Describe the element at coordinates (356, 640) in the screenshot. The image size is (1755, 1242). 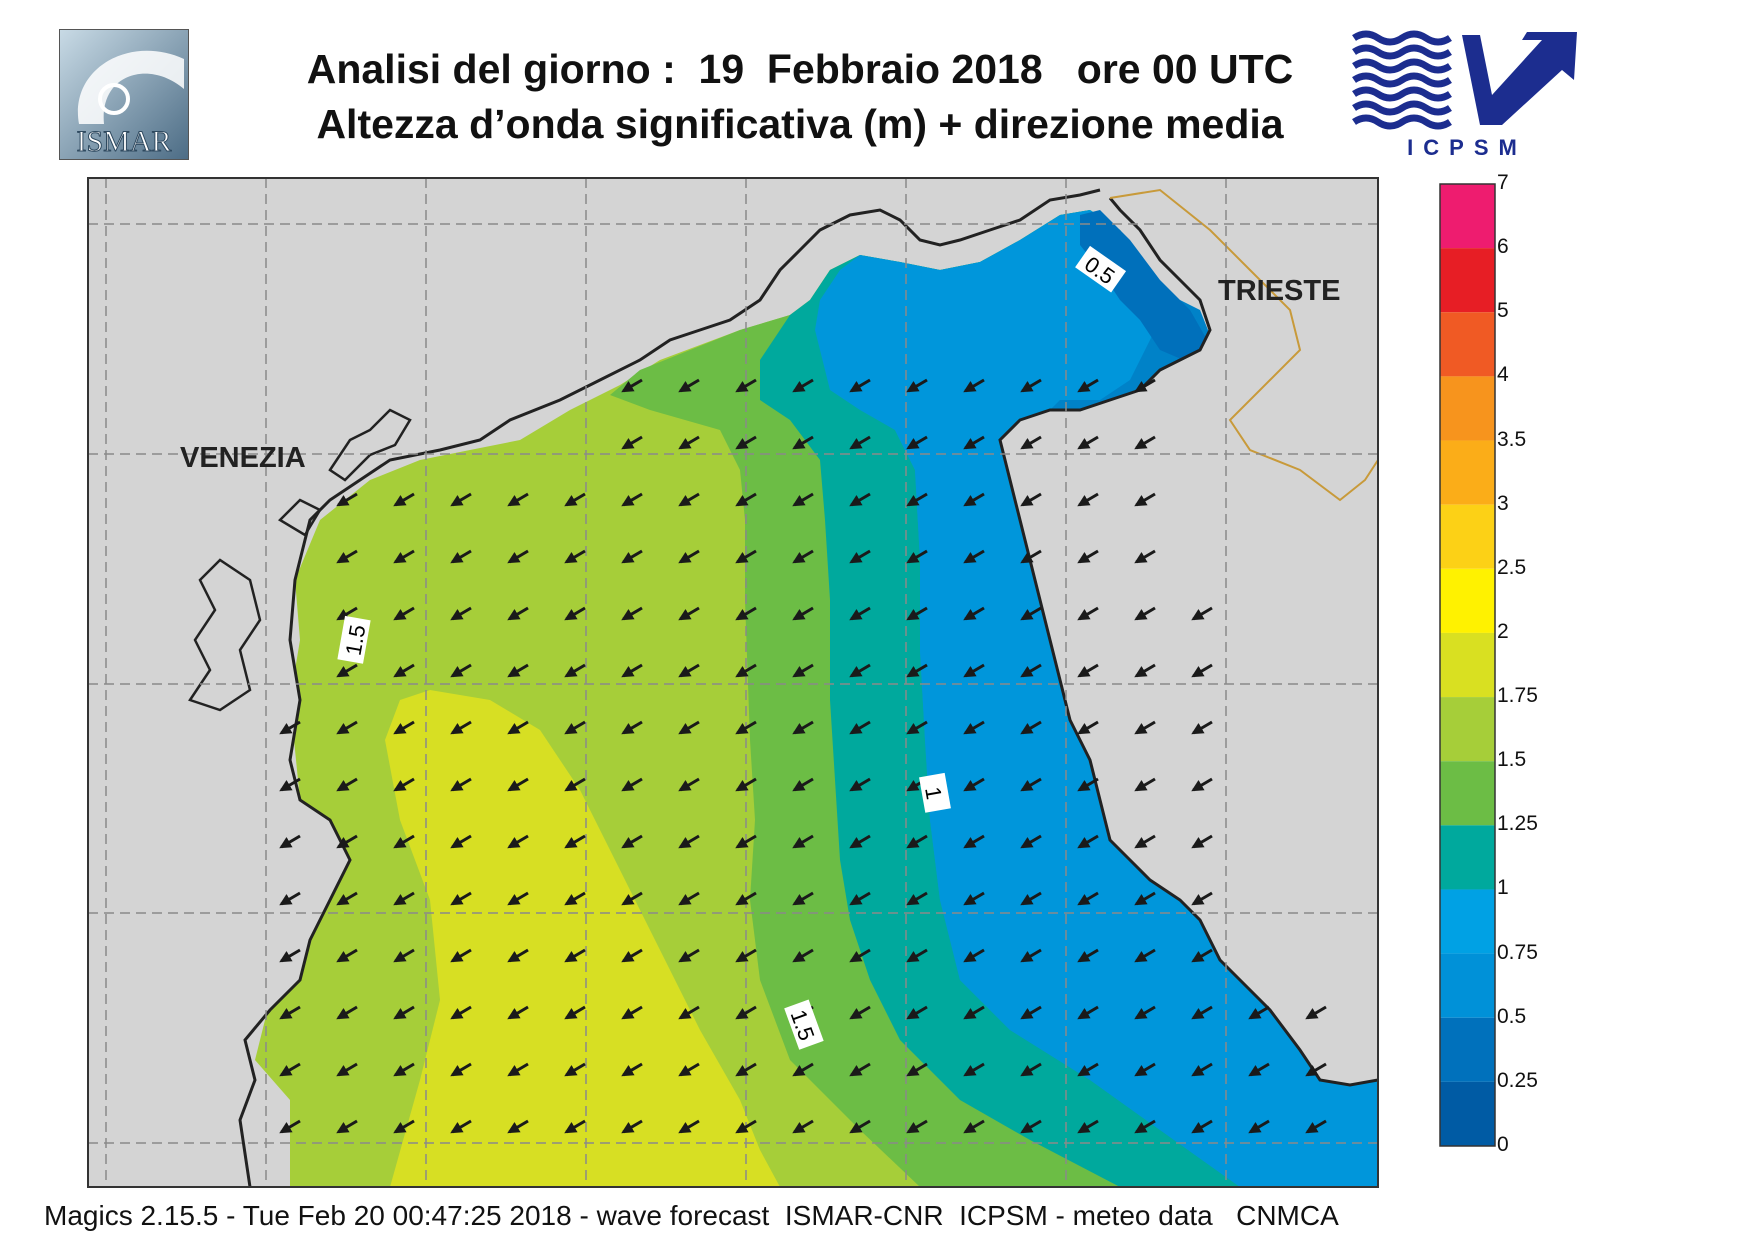
I see `svg-text: 1.5` at that location.